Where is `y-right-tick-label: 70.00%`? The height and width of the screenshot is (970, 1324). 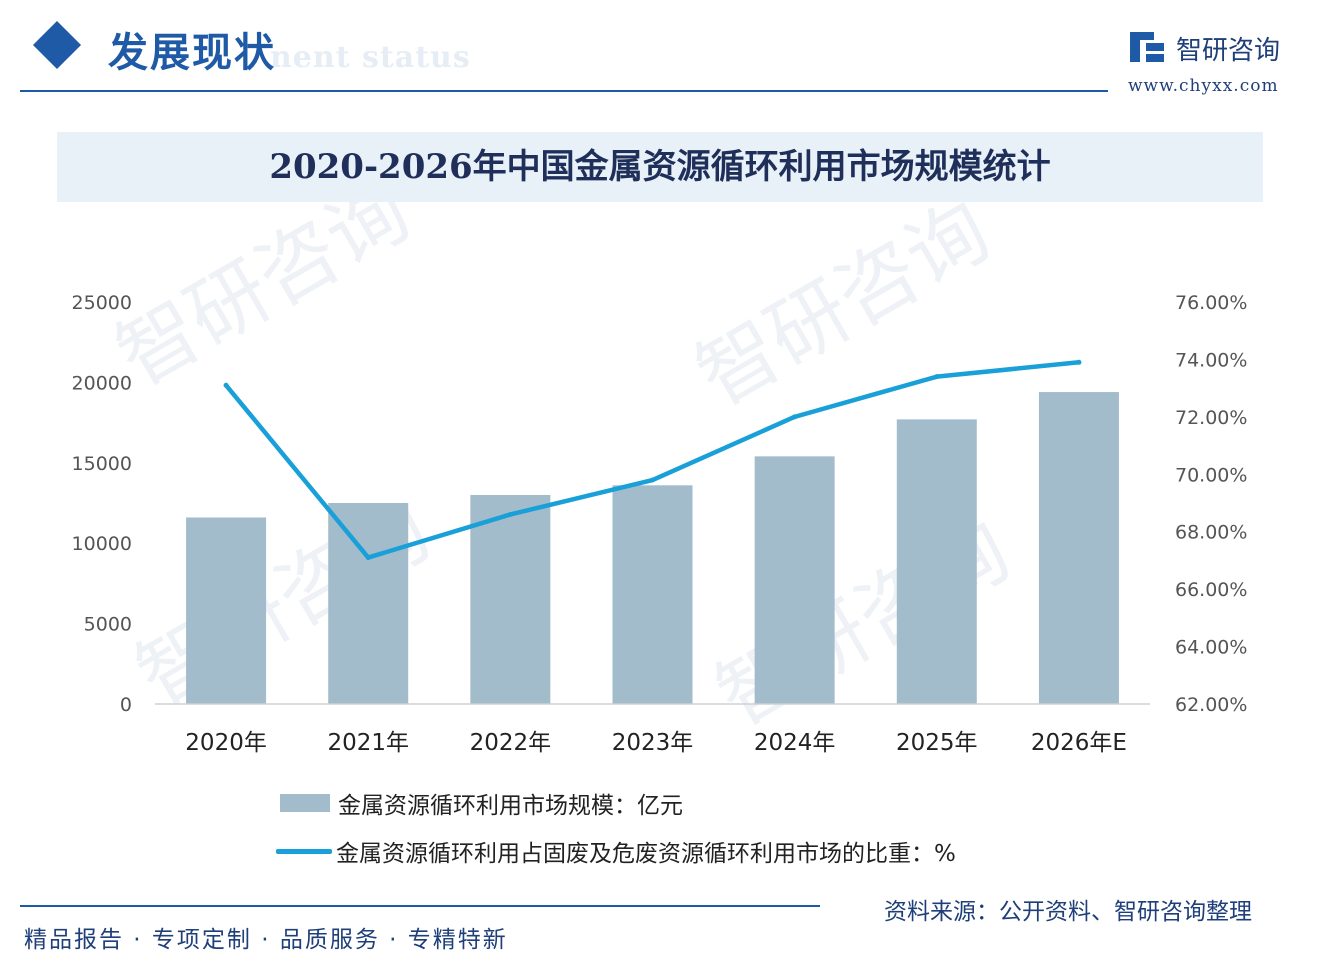
y-right-tick-label: 70.00% is located at coordinates (1211, 475).